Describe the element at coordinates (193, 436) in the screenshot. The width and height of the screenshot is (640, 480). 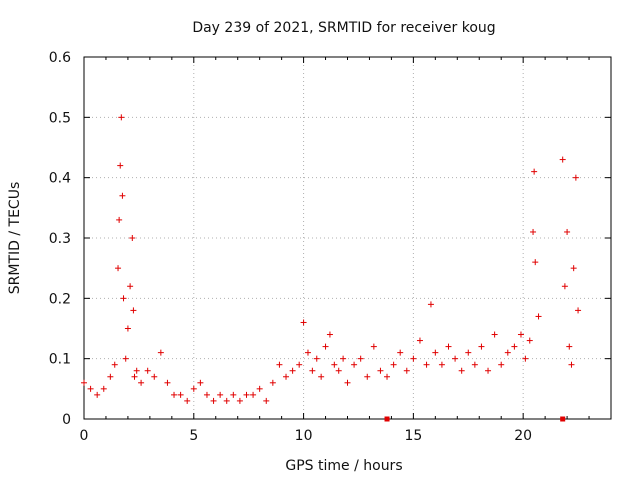
I see `x-tick-label: 5` at that location.